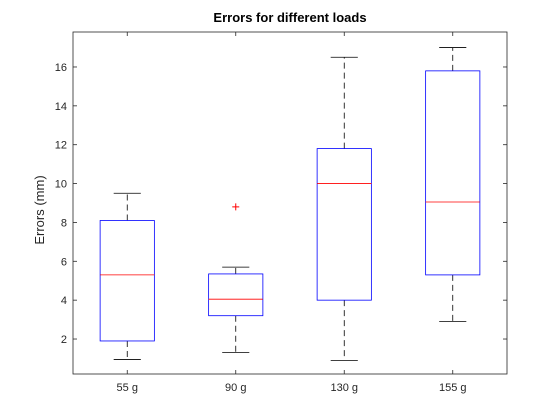 This screenshot has width=560, height=420. Describe the element at coordinates (39, 209) in the screenshot. I see `y-axis-label: Errors (mm)` at that location.